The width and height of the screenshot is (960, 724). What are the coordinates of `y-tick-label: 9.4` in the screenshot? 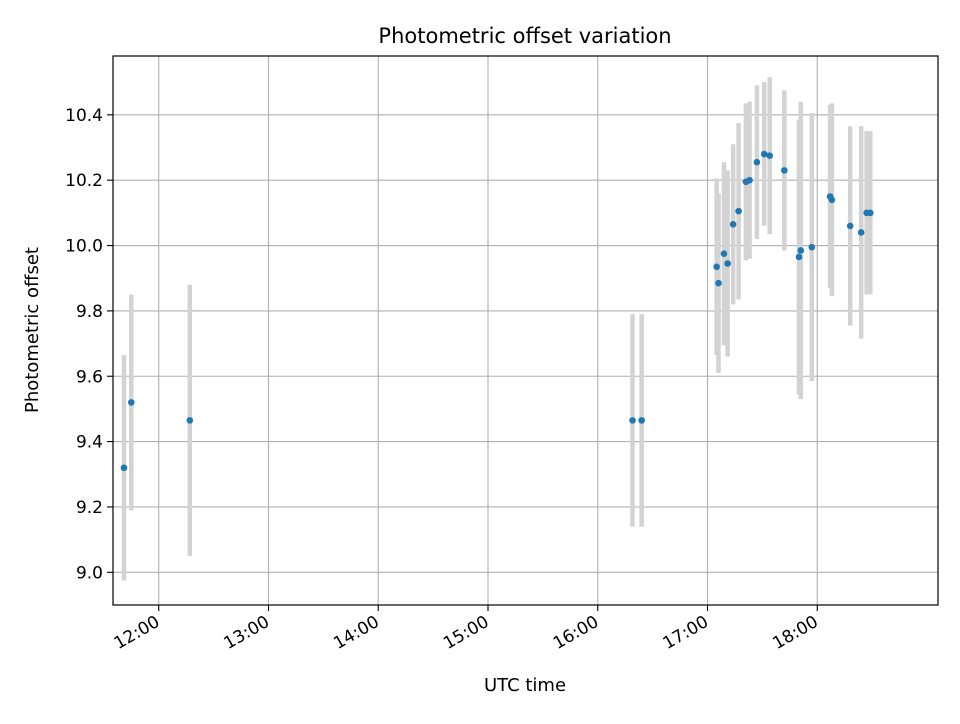 It's located at (89, 443).